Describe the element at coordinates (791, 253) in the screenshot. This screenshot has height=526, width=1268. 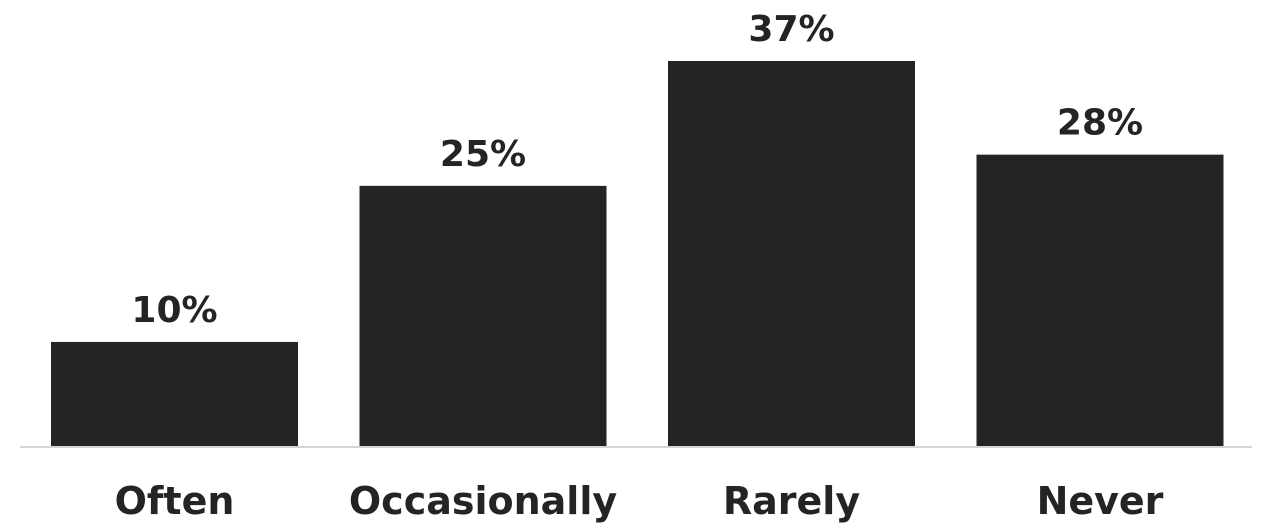
I see `bar-rarely` at that location.